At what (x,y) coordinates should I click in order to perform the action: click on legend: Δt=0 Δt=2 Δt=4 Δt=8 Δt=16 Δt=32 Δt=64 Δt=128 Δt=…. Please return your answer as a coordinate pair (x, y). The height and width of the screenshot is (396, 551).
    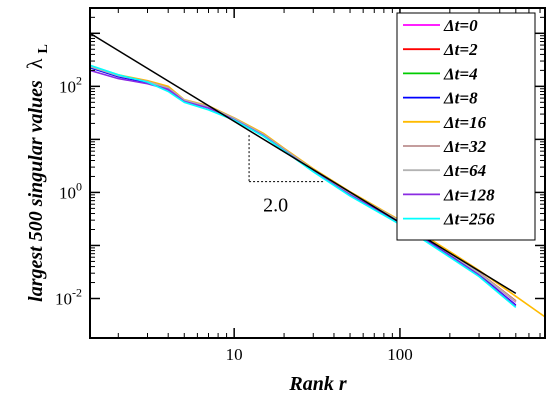
    Looking at the image, I should click on (466, 126).